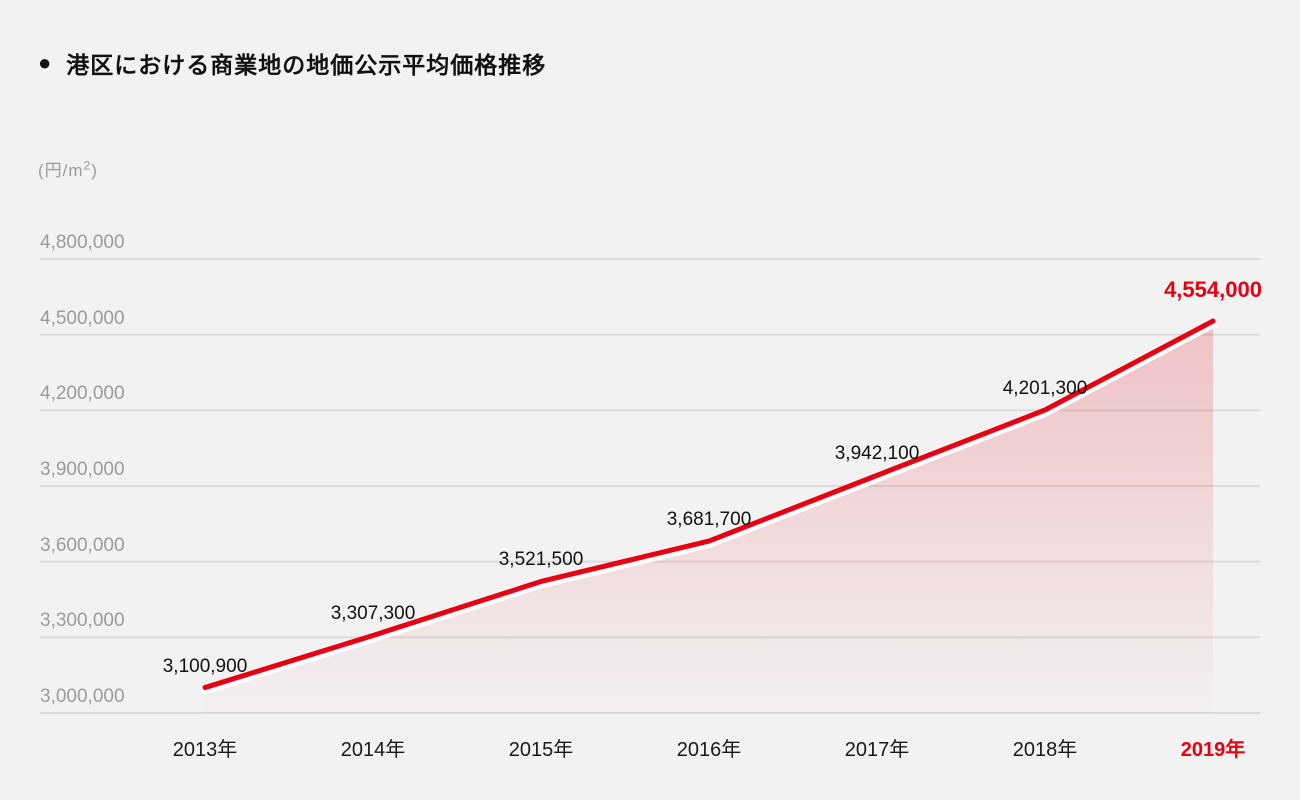  Describe the element at coordinates (877, 454) in the screenshot. I see `data-point-label: 3,942,100` at that location.